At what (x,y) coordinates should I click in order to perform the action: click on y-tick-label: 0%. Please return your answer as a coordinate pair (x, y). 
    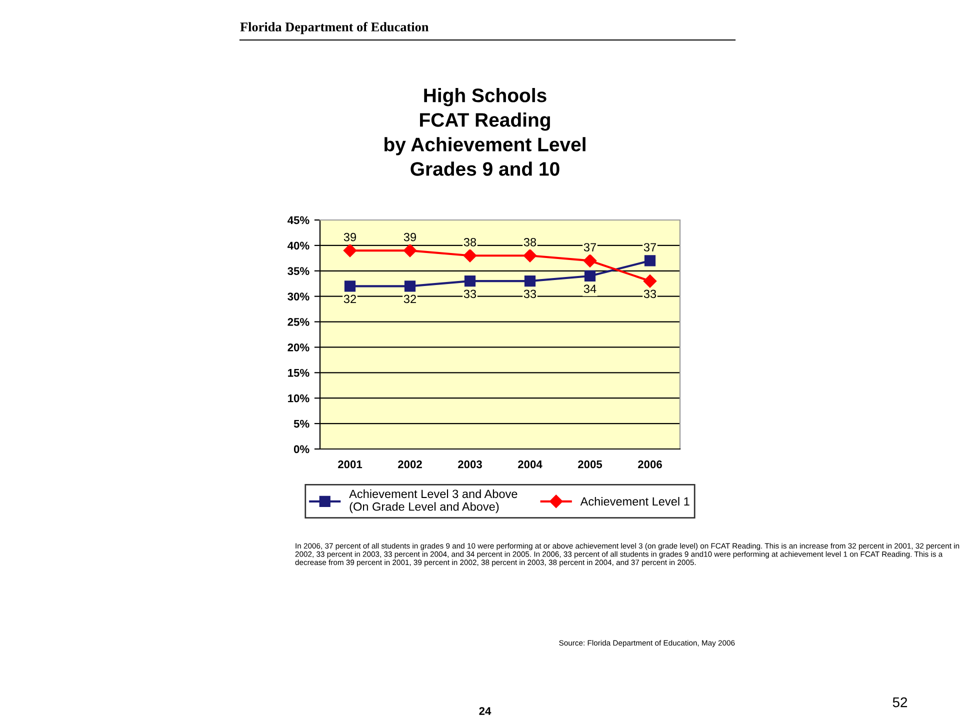
    Looking at the image, I should click on (302, 449).